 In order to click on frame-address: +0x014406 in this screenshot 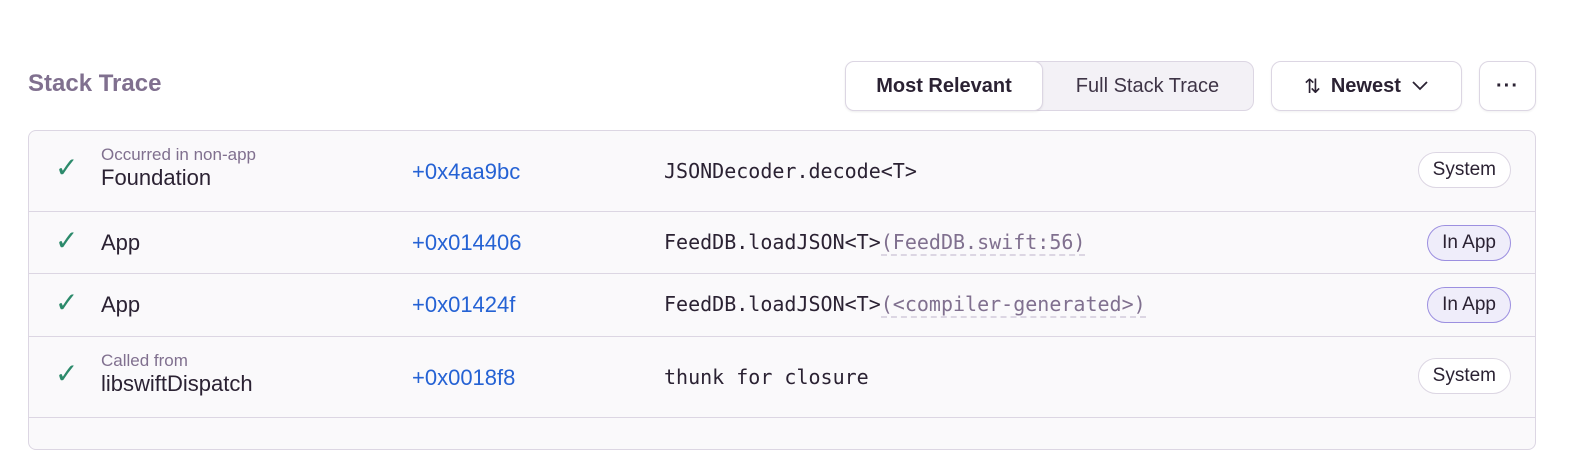, I will do `click(467, 242)`.